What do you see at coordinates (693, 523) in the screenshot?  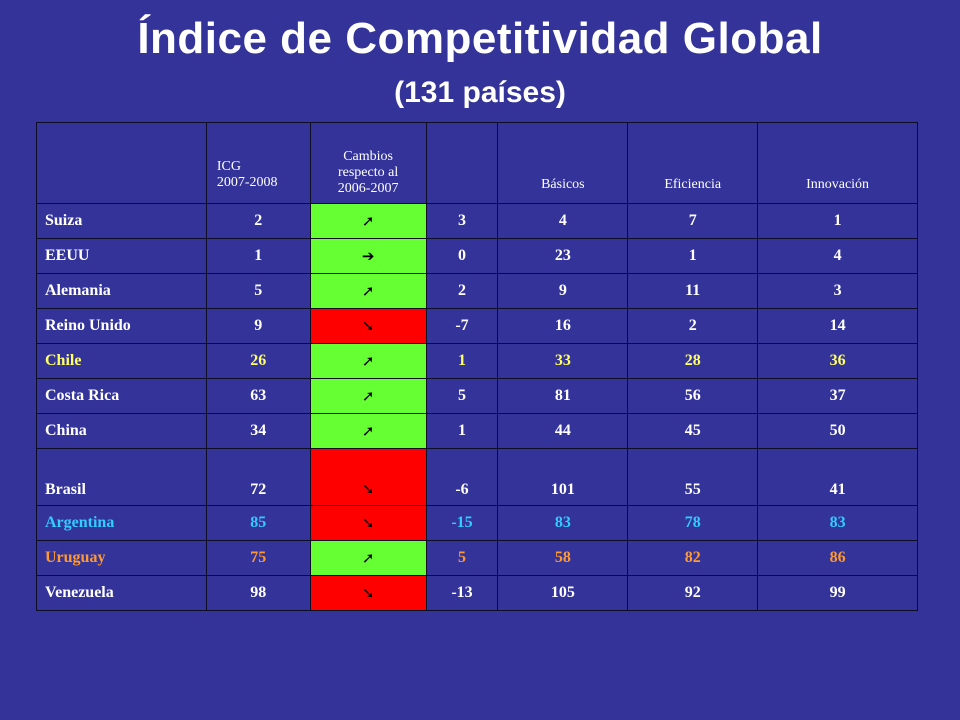 I see `eficiencia-cell: 78` at bounding box center [693, 523].